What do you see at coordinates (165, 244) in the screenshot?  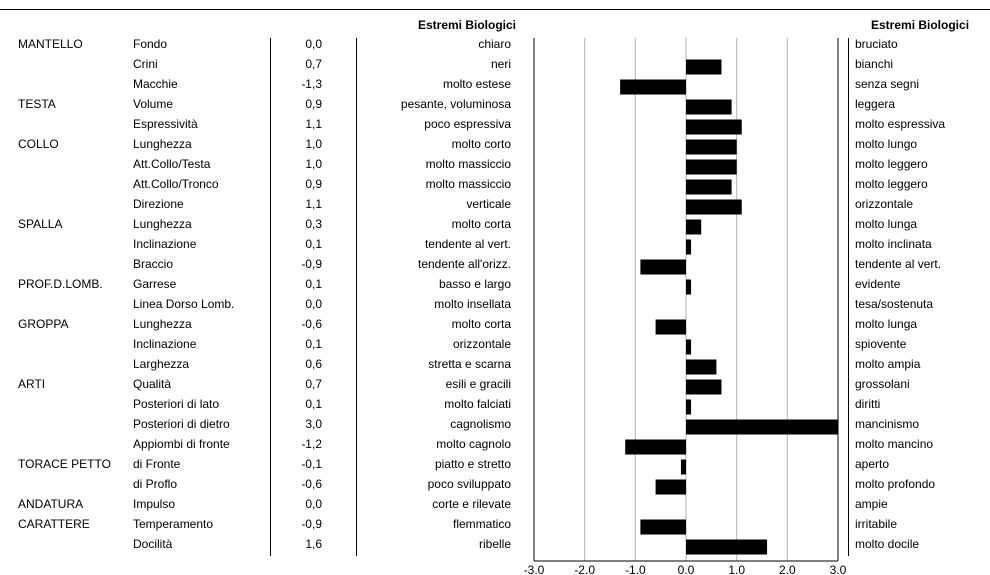 I see `item-label: Inclinazione` at bounding box center [165, 244].